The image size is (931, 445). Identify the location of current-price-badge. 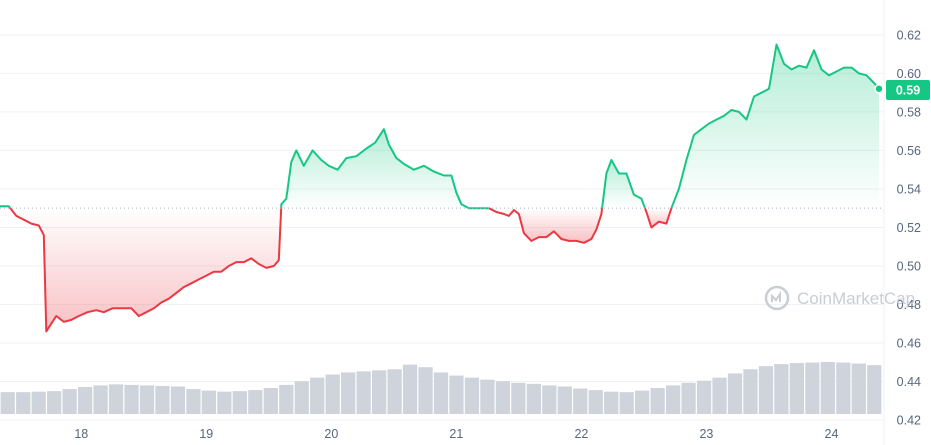
(908, 90).